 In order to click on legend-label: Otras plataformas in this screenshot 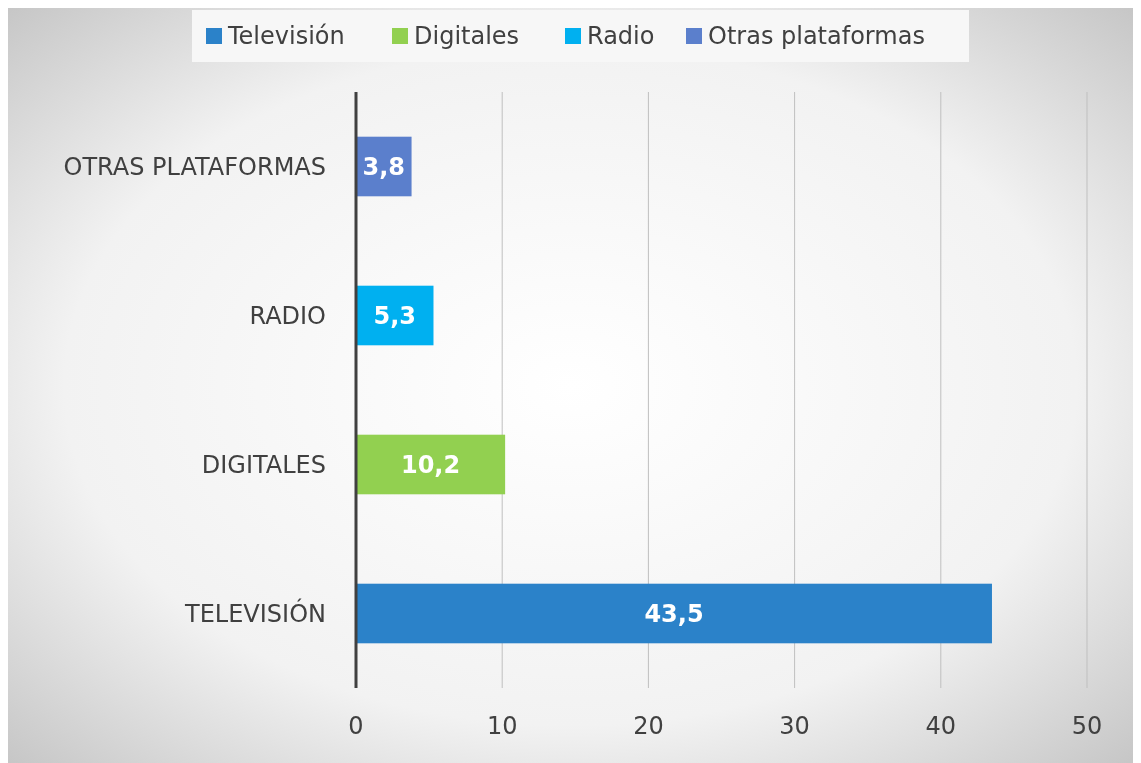, I will do `click(816, 36)`.